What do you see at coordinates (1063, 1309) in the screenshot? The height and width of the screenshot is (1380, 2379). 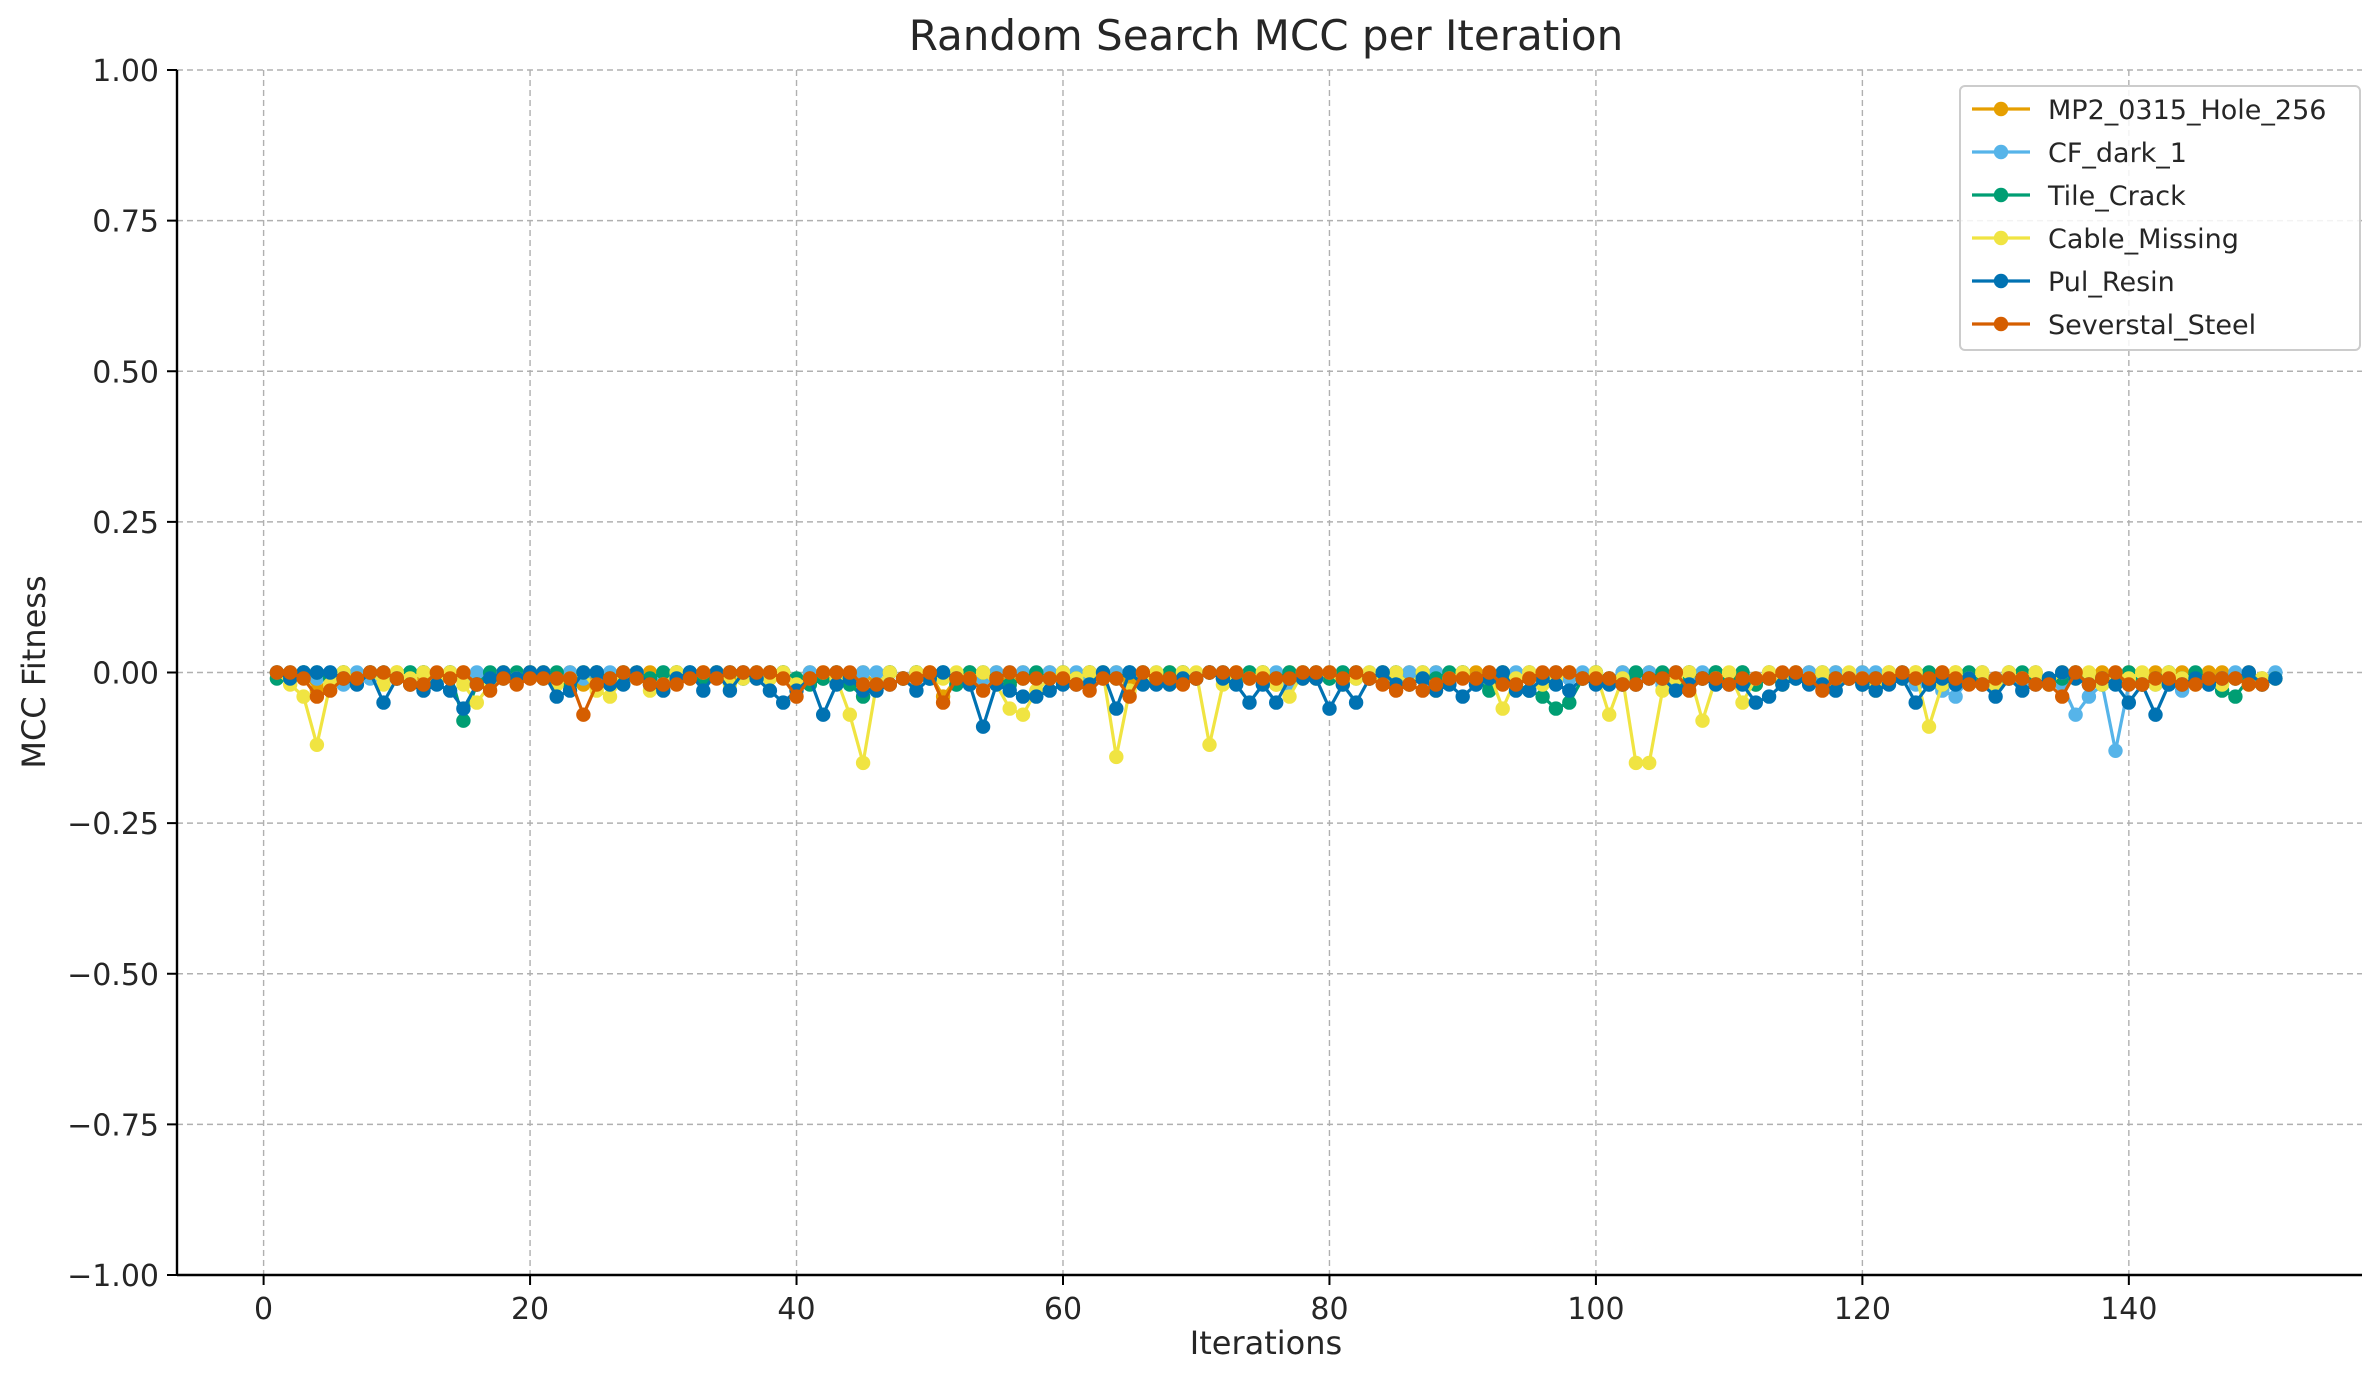 I see `x-tick-label: 60` at bounding box center [1063, 1309].